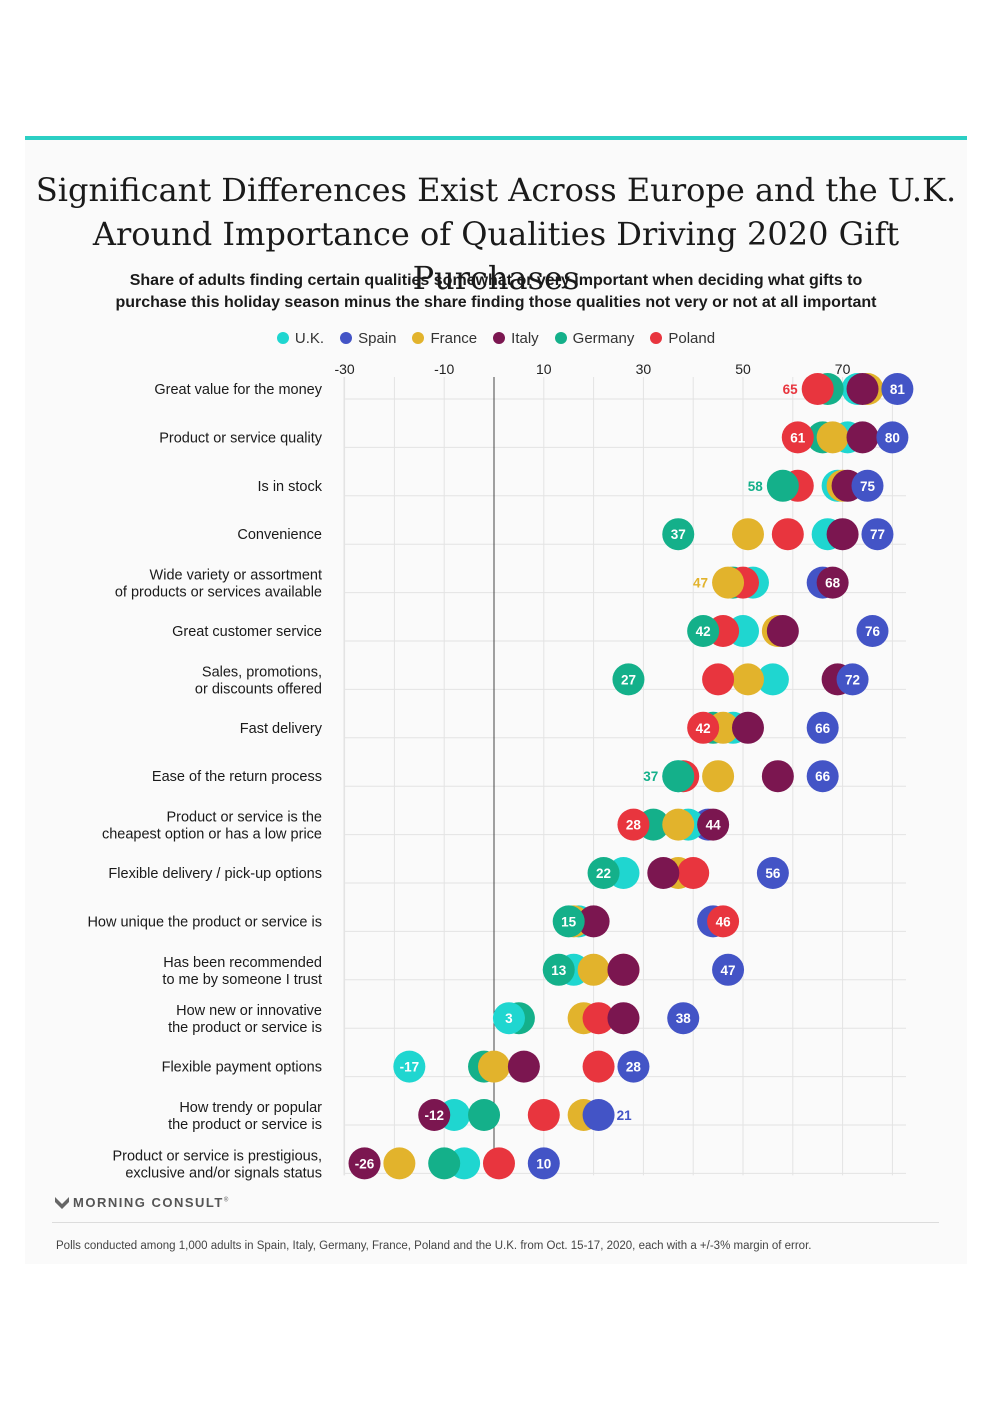 The width and height of the screenshot is (992, 1403). I want to click on legend-item-france: France, so click(444, 338).